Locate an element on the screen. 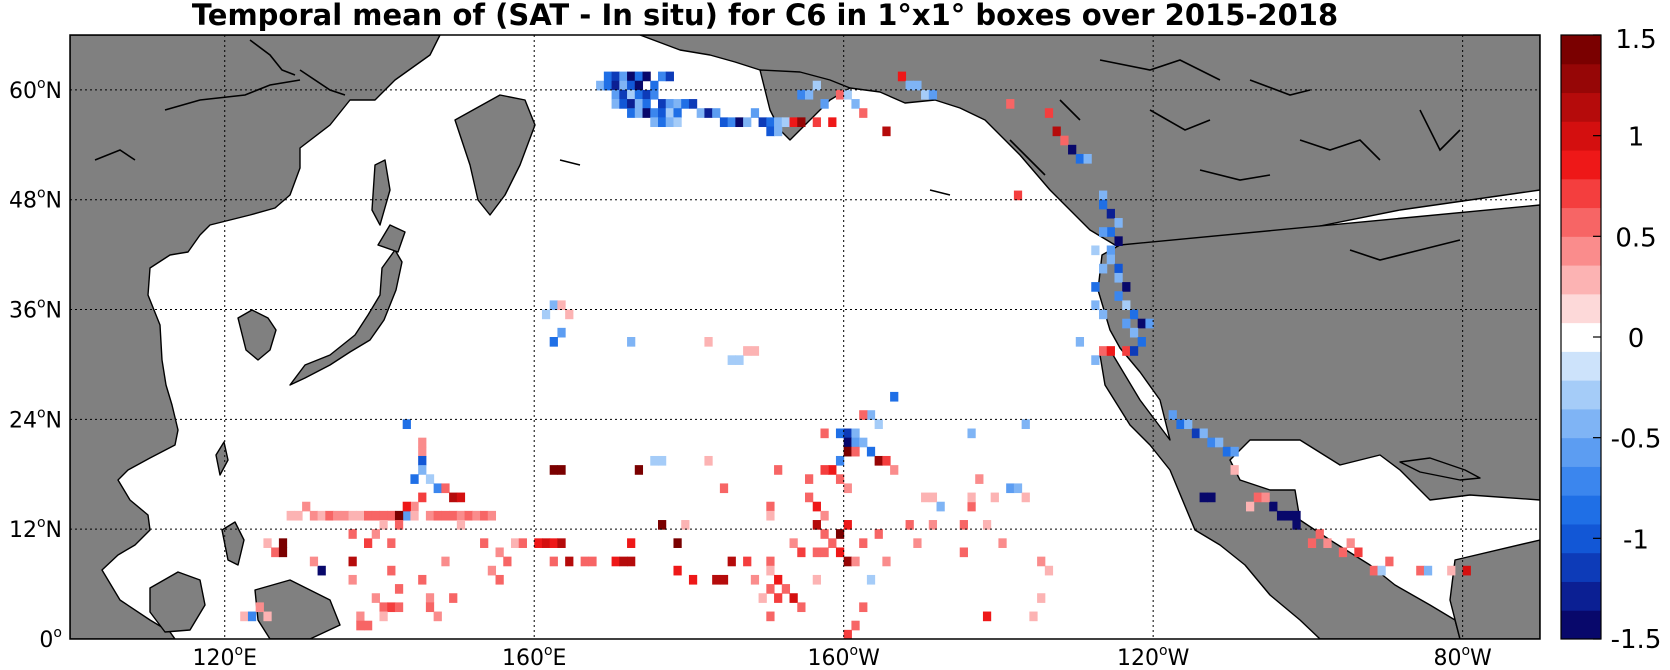  y-tick-label: 48oN is located at coordinates (35, 200).